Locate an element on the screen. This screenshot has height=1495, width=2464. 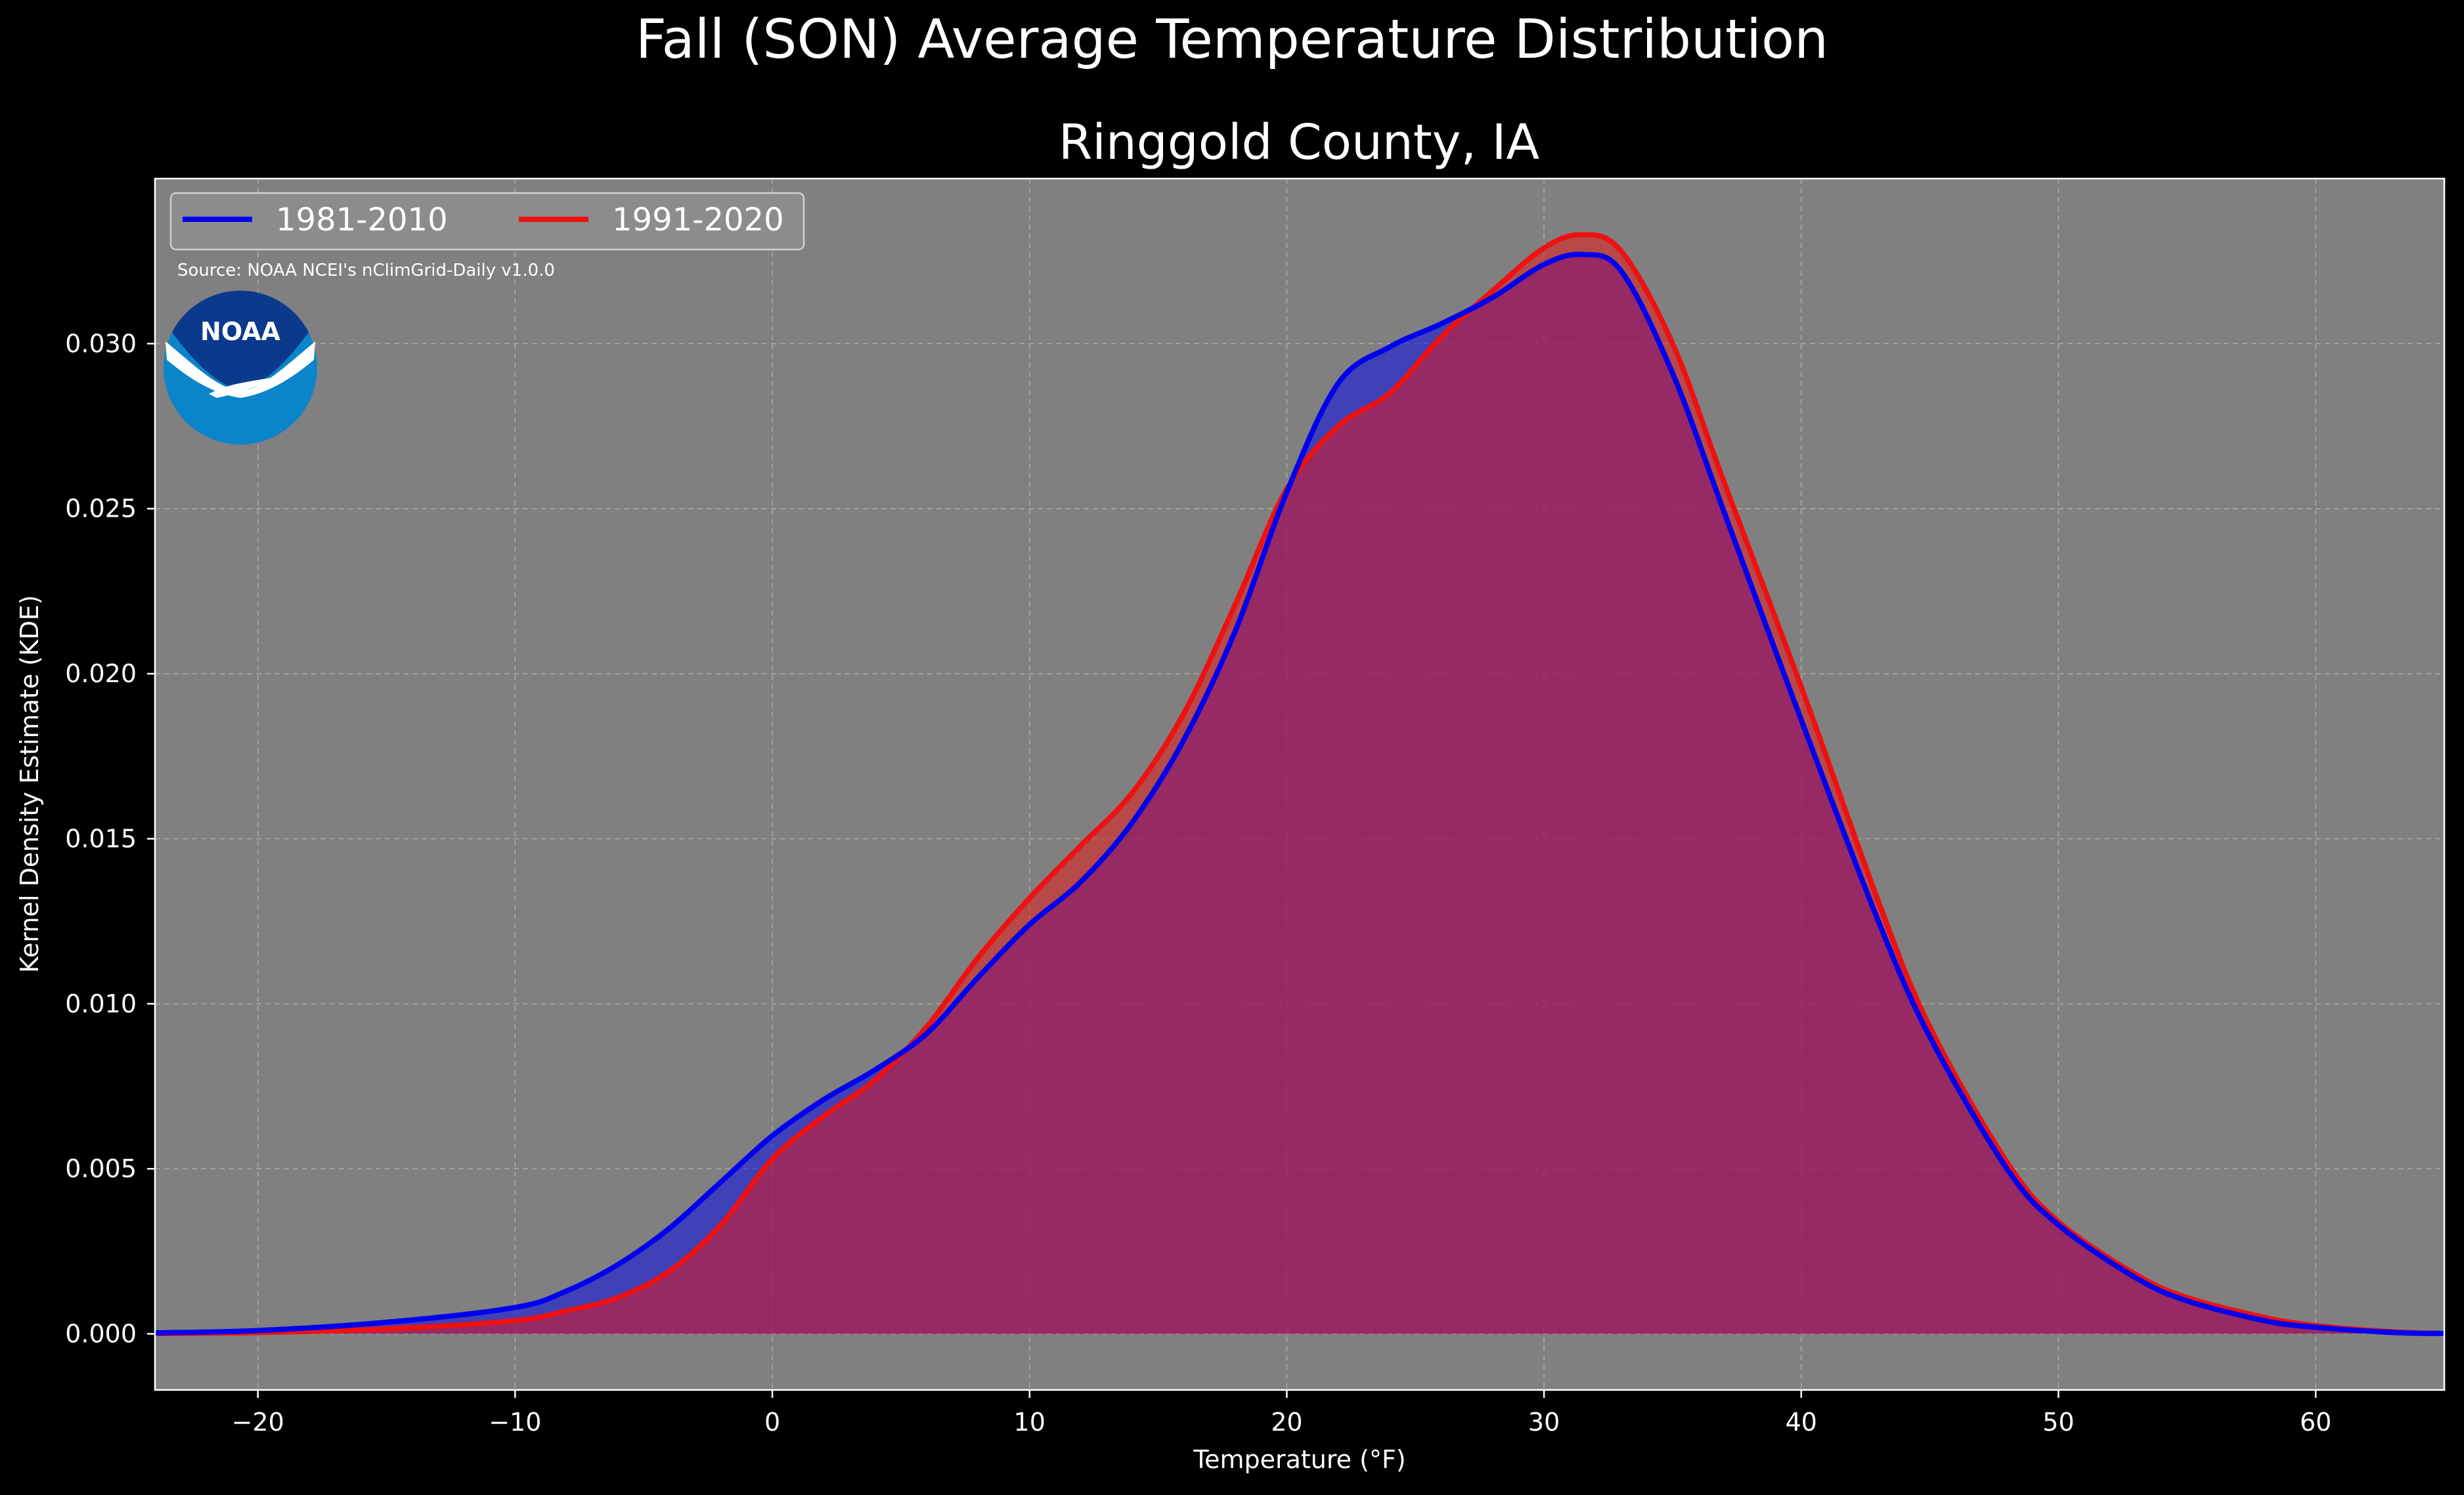
x-axis-label: Temperature (°F) is located at coordinates (1299, 1459).